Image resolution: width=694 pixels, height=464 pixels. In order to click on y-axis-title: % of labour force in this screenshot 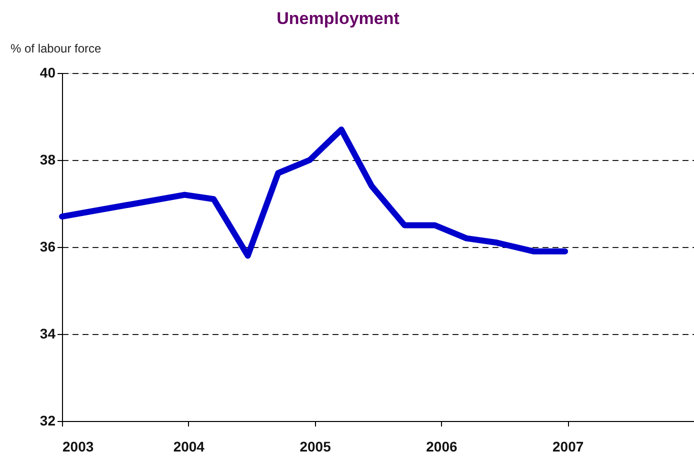, I will do `click(56, 49)`.